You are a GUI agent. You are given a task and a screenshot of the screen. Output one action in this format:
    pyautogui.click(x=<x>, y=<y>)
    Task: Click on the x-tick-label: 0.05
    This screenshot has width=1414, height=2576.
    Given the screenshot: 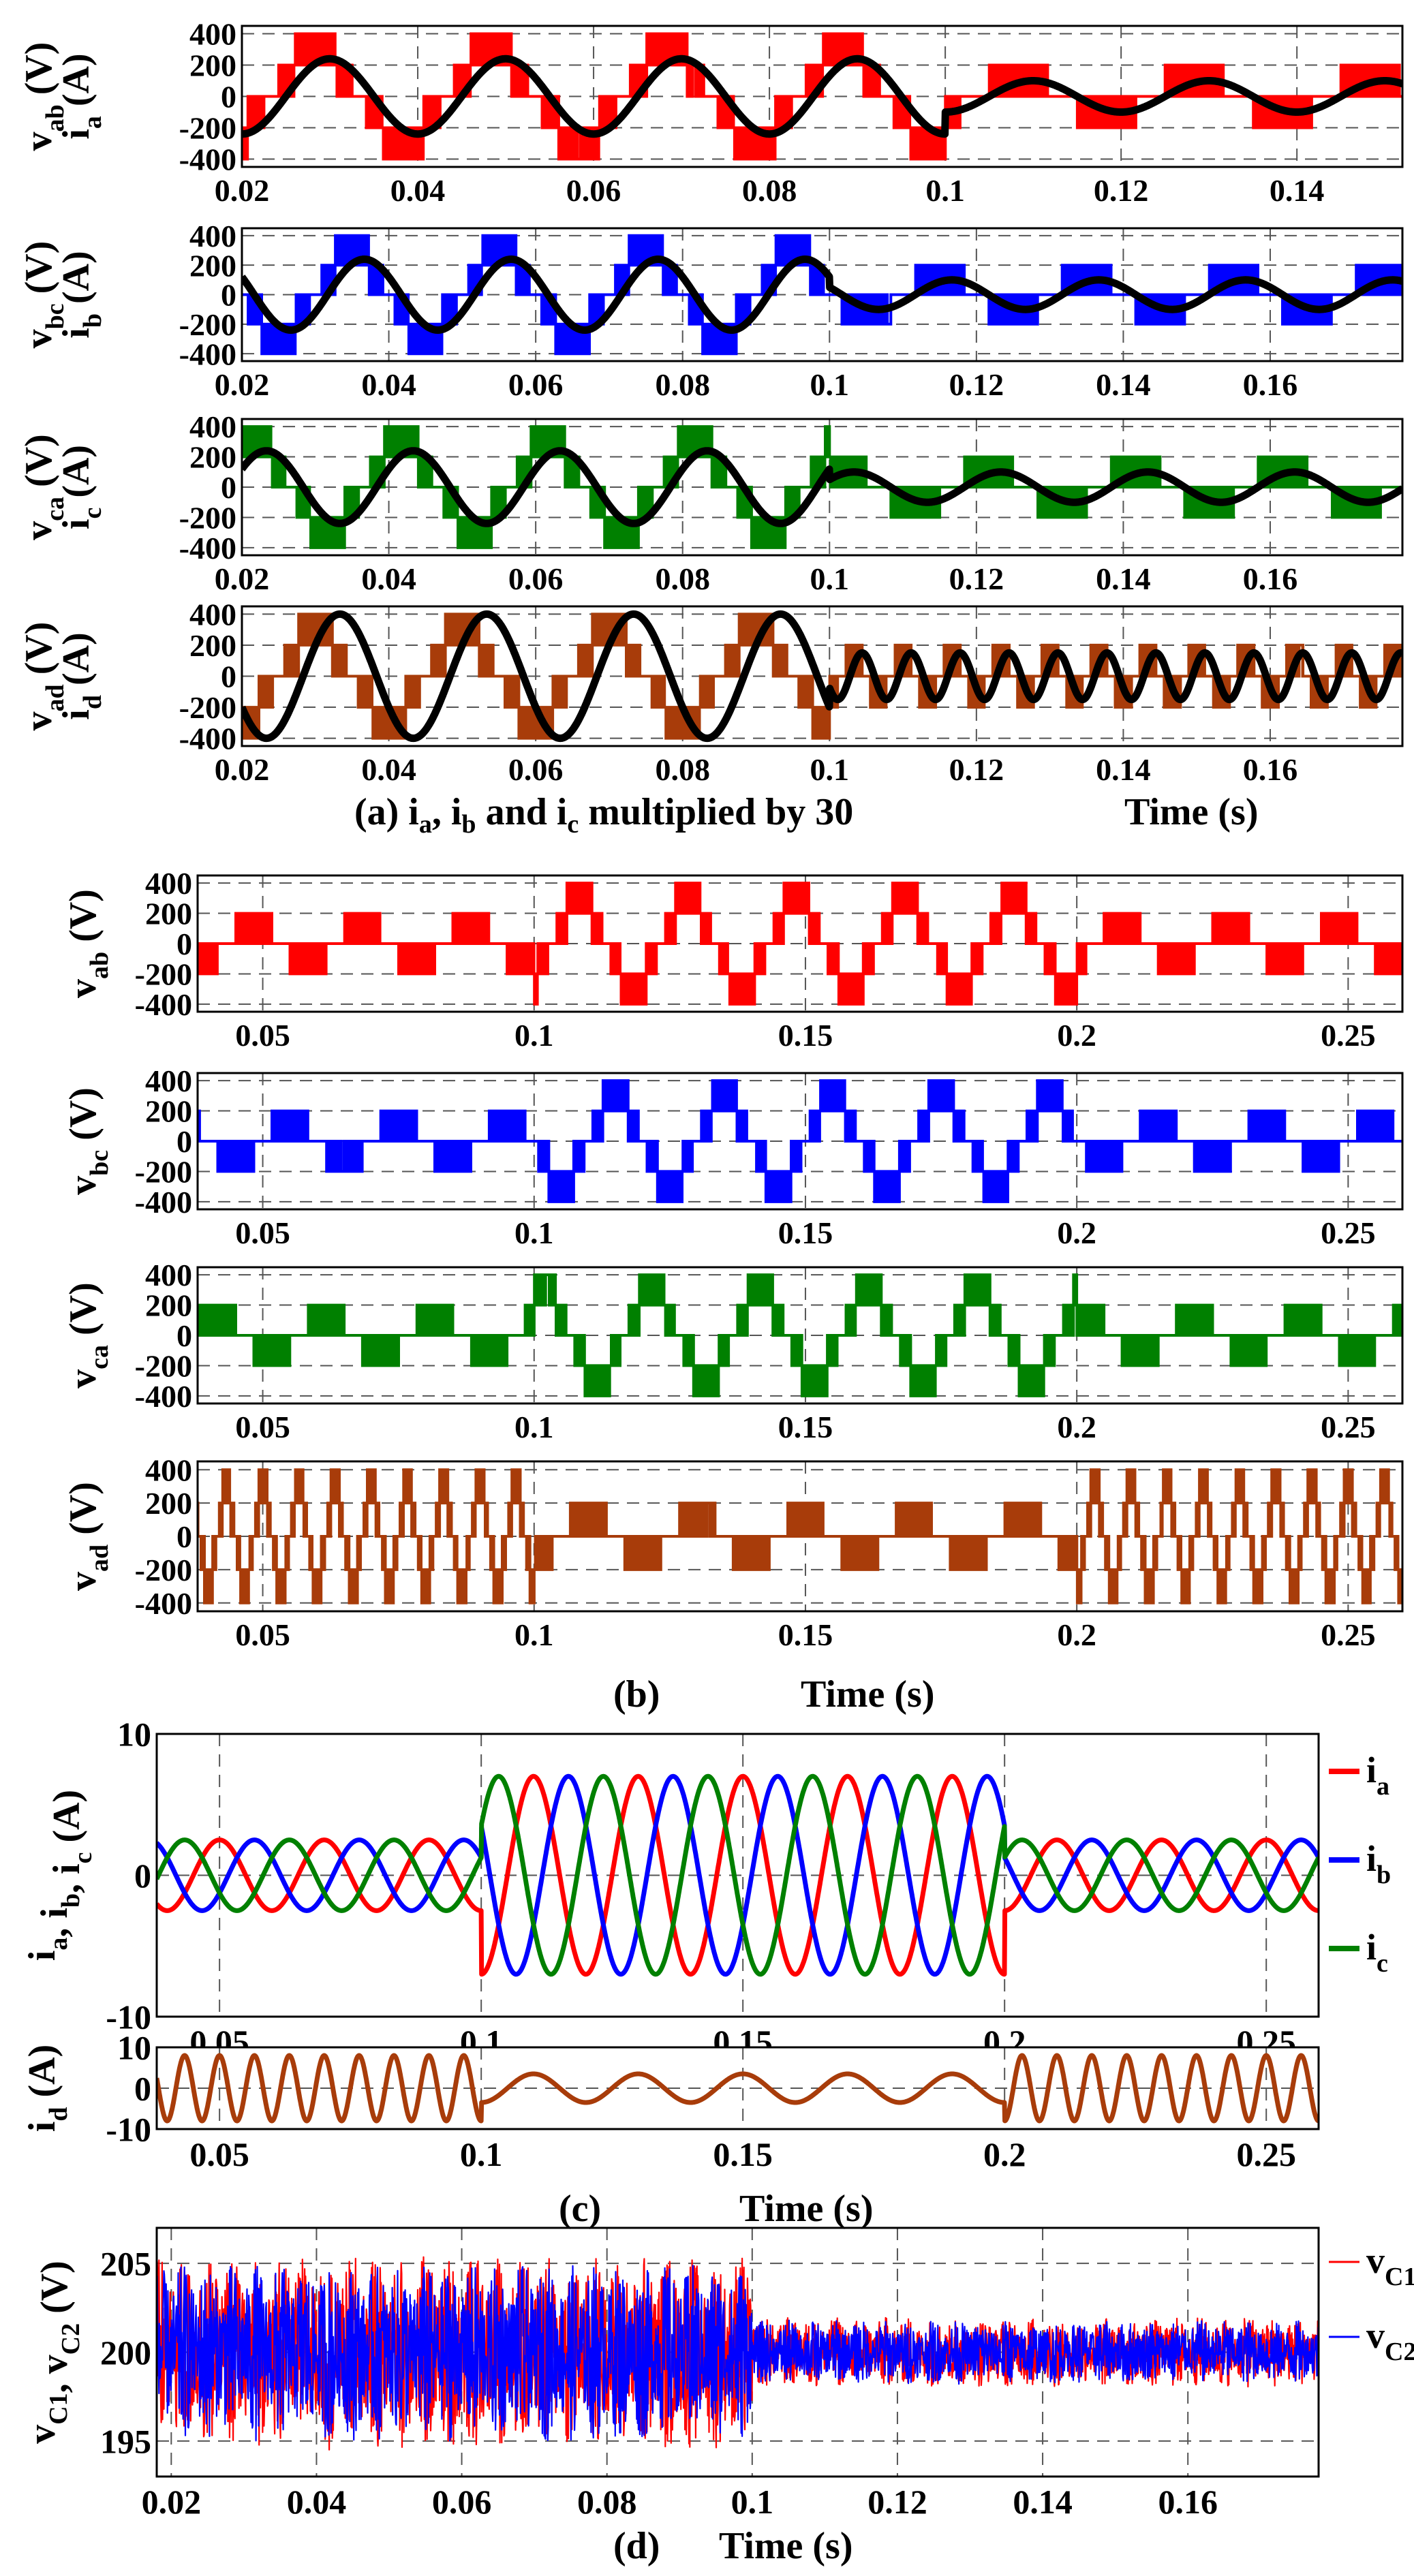 What is the action you would take?
    pyautogui.click(x=219, y=2154)
    